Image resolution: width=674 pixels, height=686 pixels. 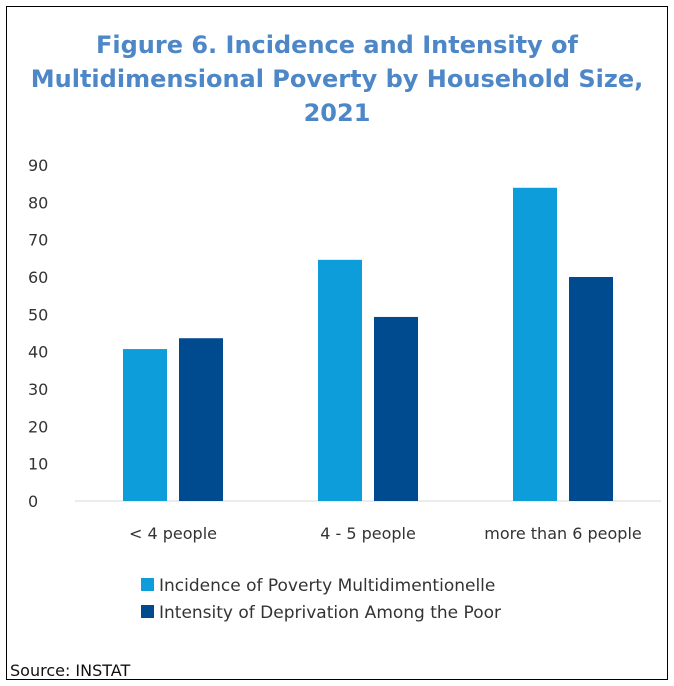 What do you see at coordinates (38, 277) in the screenshot?
I see `y-tick-label: 60` at bounding box center [38, 277].